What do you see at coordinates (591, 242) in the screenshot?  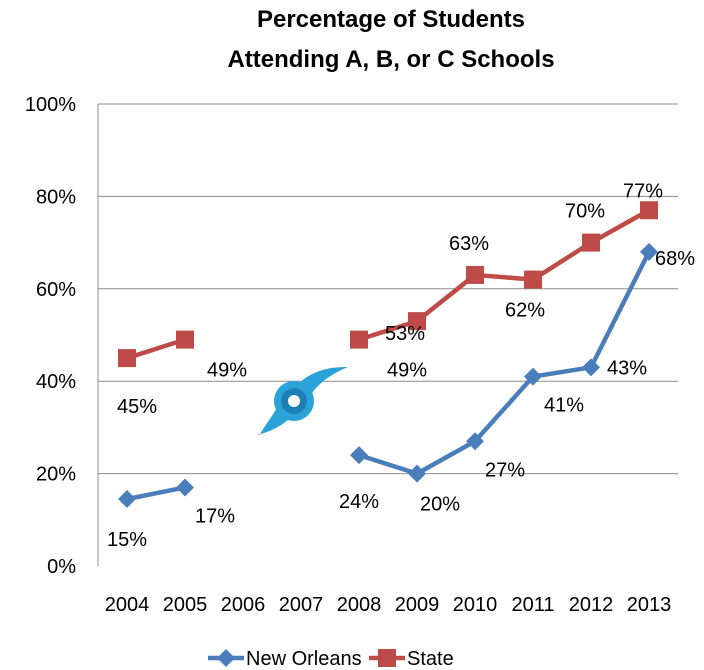 I see `point-state-2012` at bounding box center [591, 242].